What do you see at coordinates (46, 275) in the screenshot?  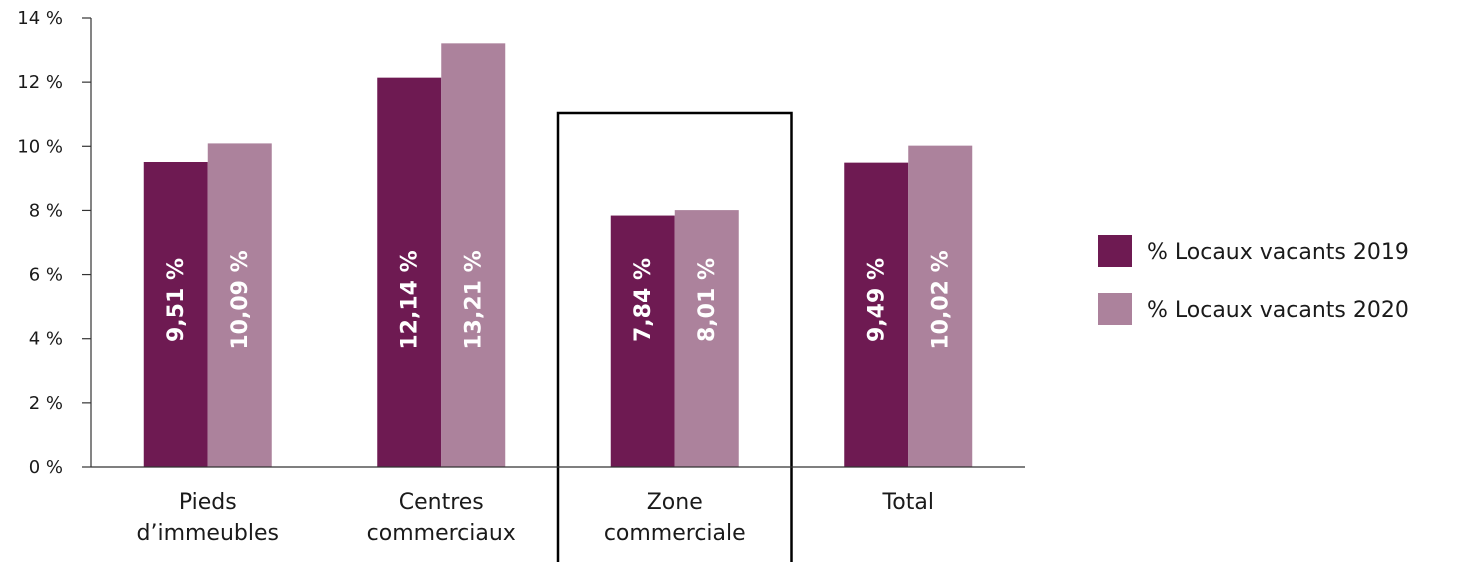 I see `y-tick-label: 6 %` at bounding box center [46, 275].